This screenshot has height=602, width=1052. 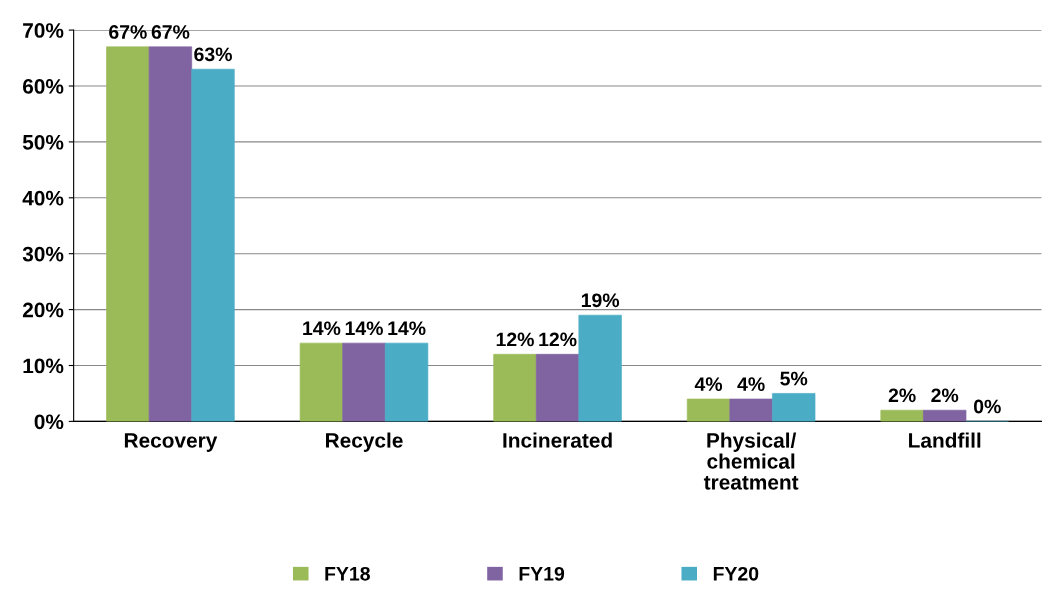 I want to click on y-tick-label: 10%, so click(x=43, y=366).